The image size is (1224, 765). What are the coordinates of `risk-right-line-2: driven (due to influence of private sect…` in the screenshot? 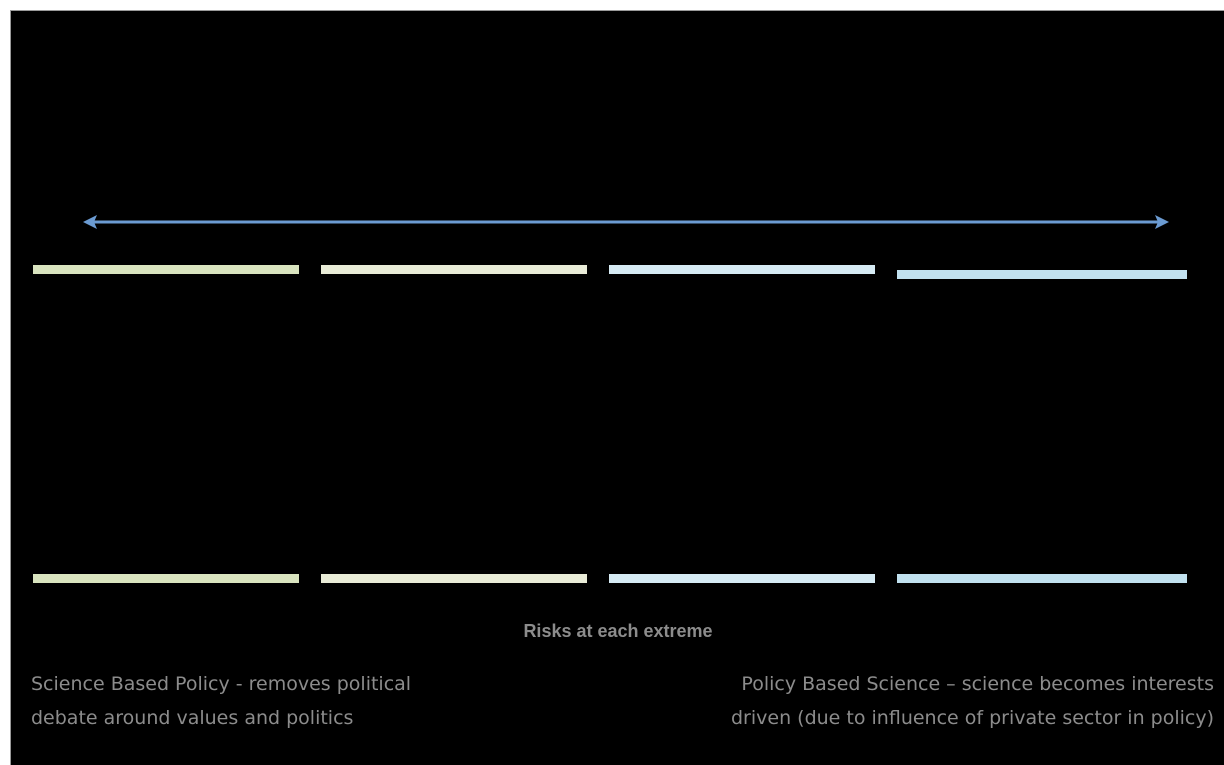 It's located at (972, 718).